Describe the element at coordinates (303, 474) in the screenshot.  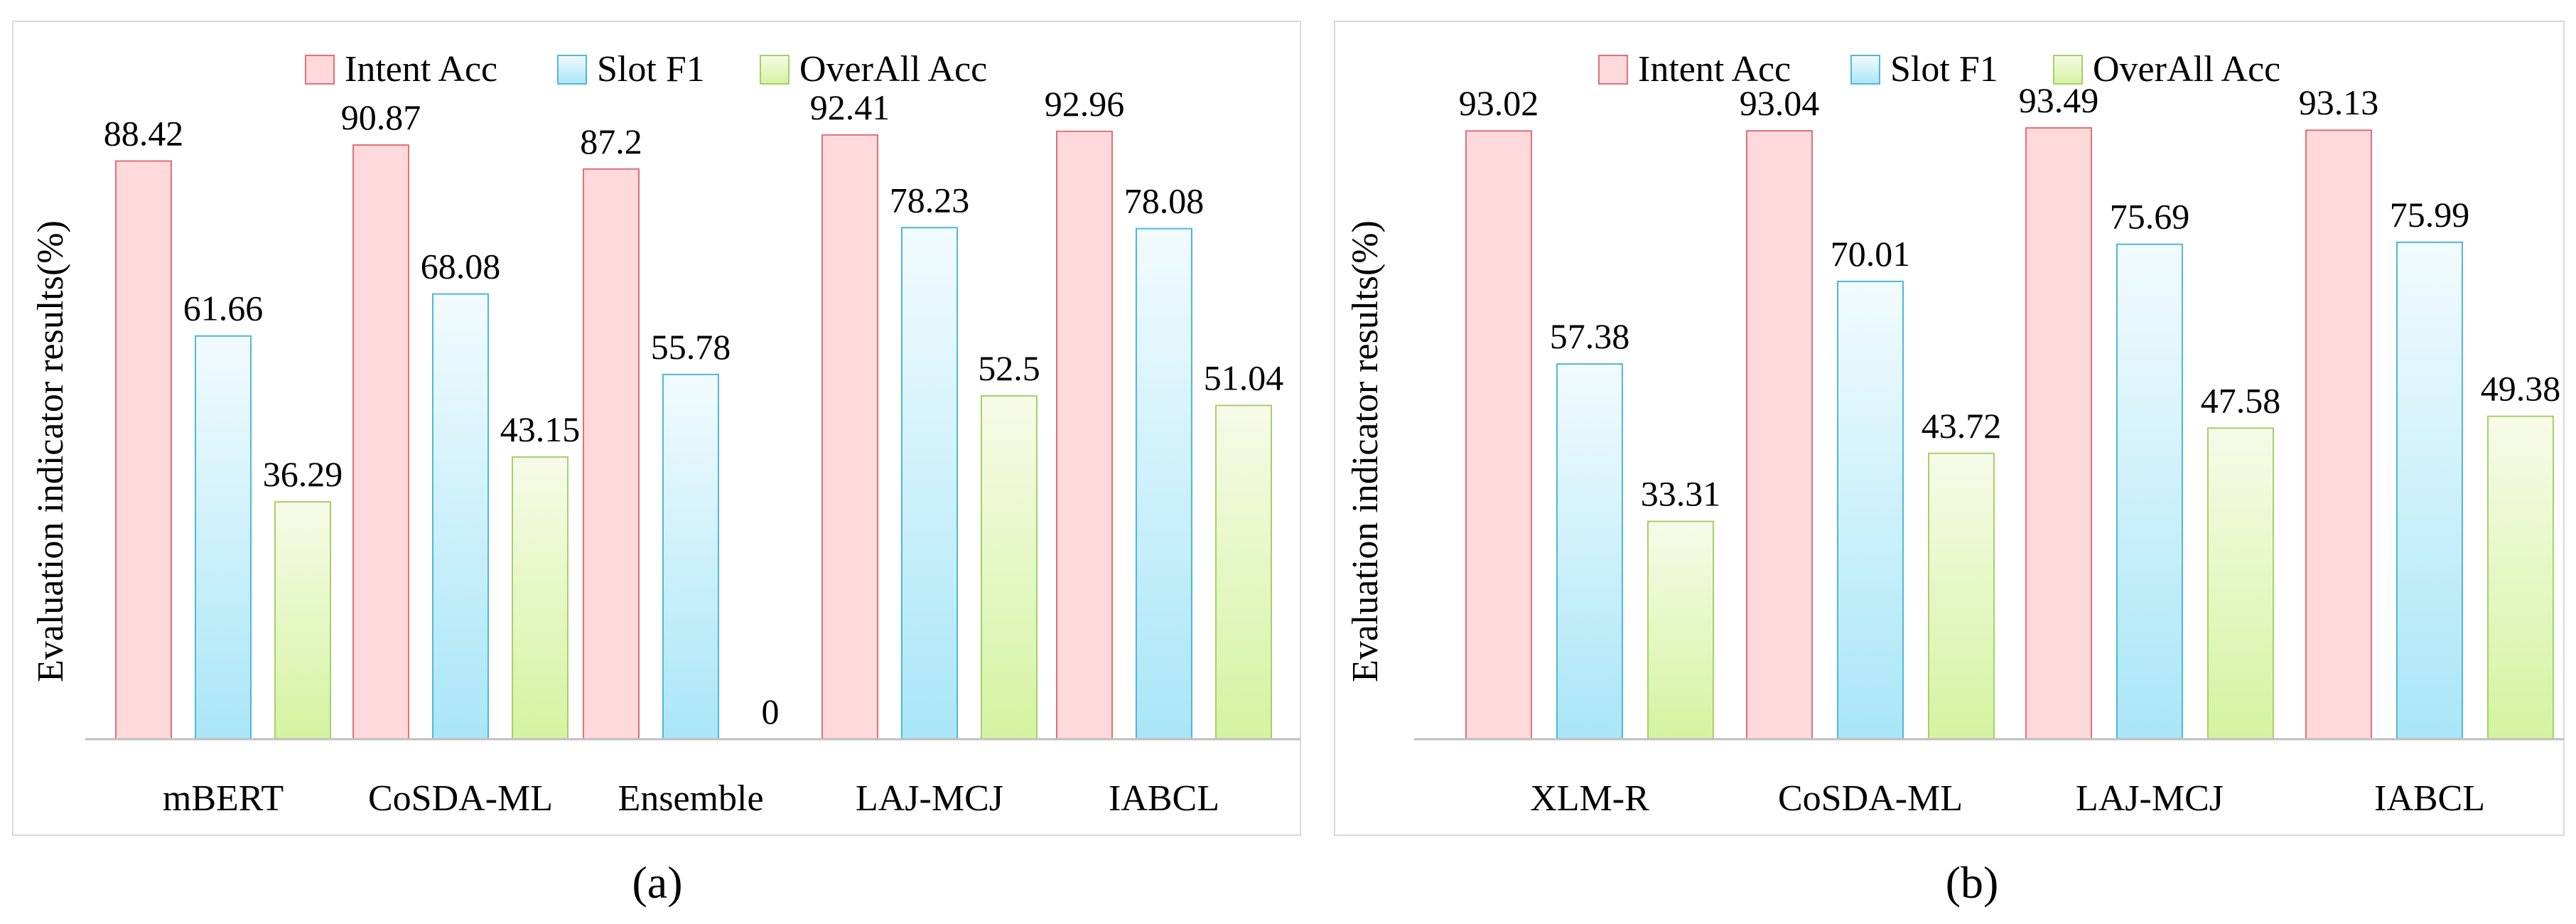
I see `data-label: 36.29` at that location.